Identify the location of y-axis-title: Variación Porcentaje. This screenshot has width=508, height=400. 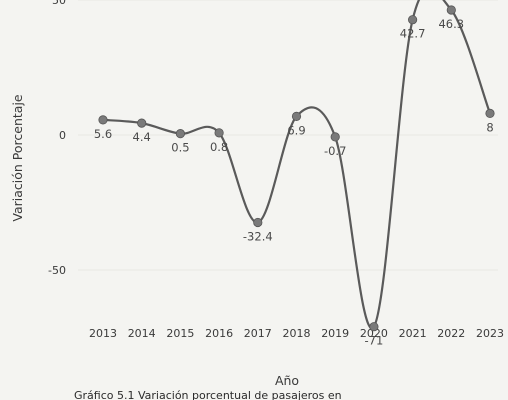
(17, 158).